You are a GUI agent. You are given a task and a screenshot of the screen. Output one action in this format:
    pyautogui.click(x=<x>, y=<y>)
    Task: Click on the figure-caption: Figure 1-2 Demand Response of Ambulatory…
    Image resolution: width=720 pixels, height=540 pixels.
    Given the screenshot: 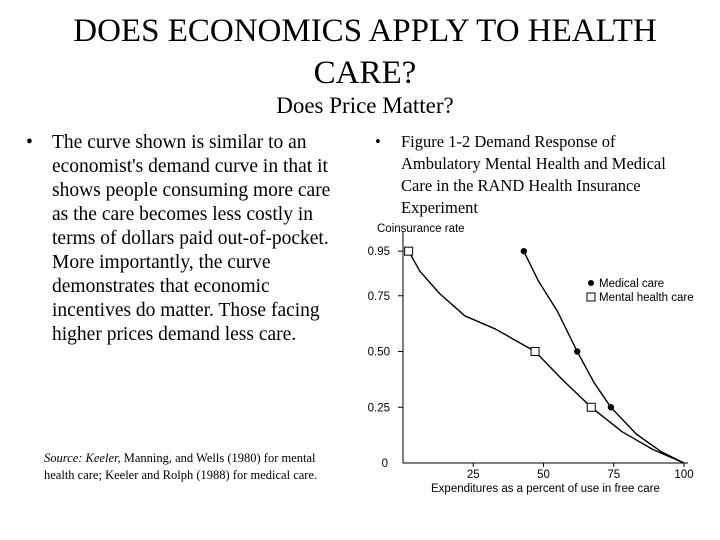 What is the action you would take?
    pyautogui.click(x=533, y=174)
    